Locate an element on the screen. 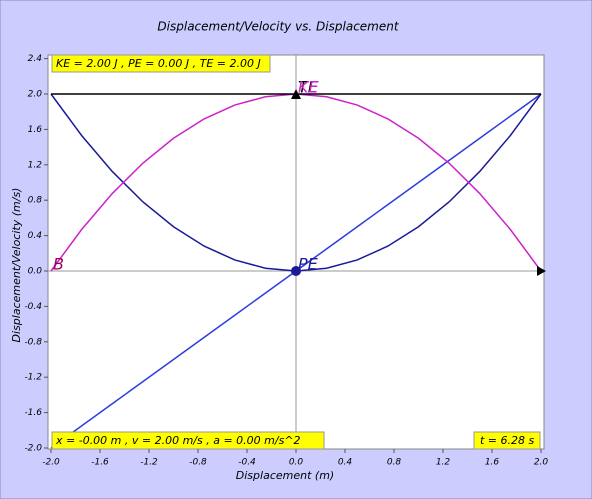 The height and width of the screenshot is (499, 592). x-tick-label: 1.6 is located at coordinates (492, 463).